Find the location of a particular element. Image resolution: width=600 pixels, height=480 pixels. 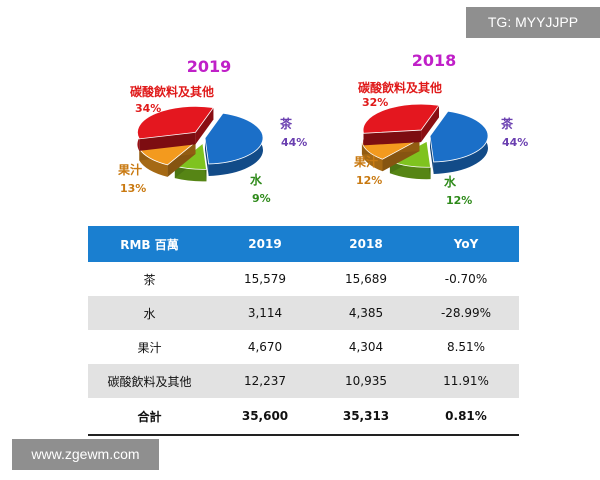

table-cell: 8.51% is located at coordinates (466, 347).